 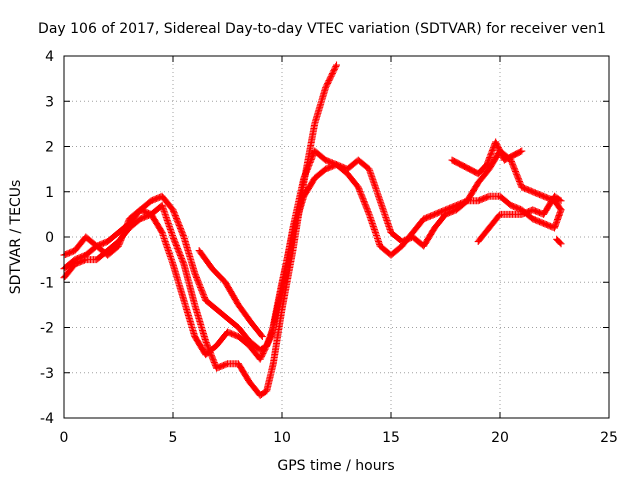 I want to click on y-tick-label: 2, so click(x=49, y=148).